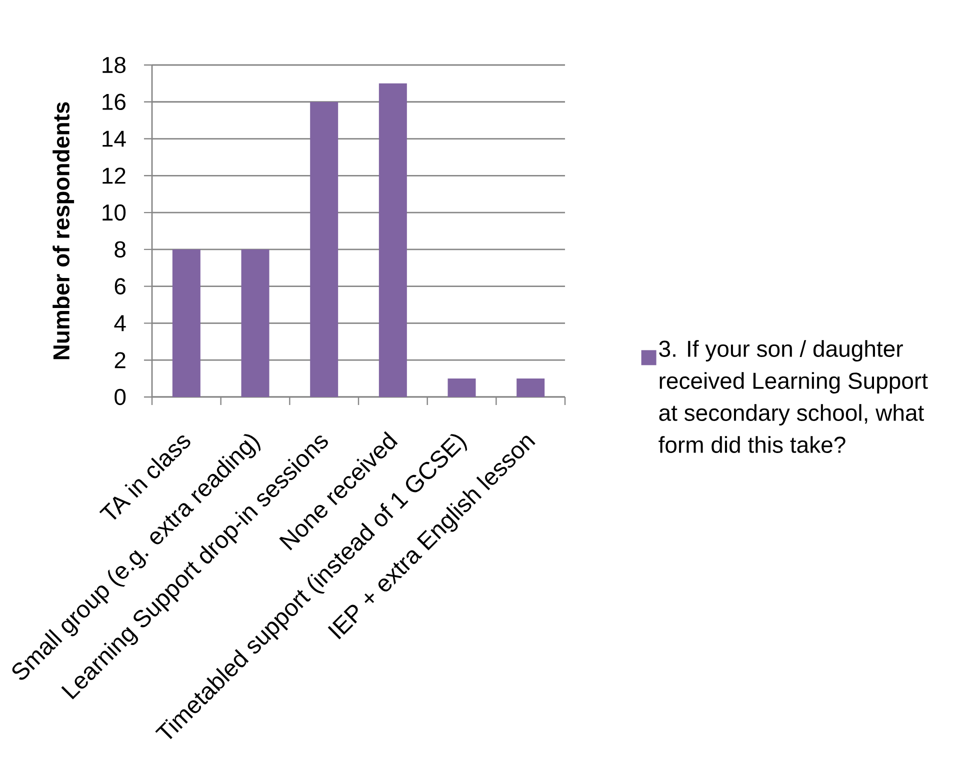 This screenshot has height=773, width=958. Describe the element at coordinates (114, 138) in the screenshot. I see `y-tick-label: 14` at that location.